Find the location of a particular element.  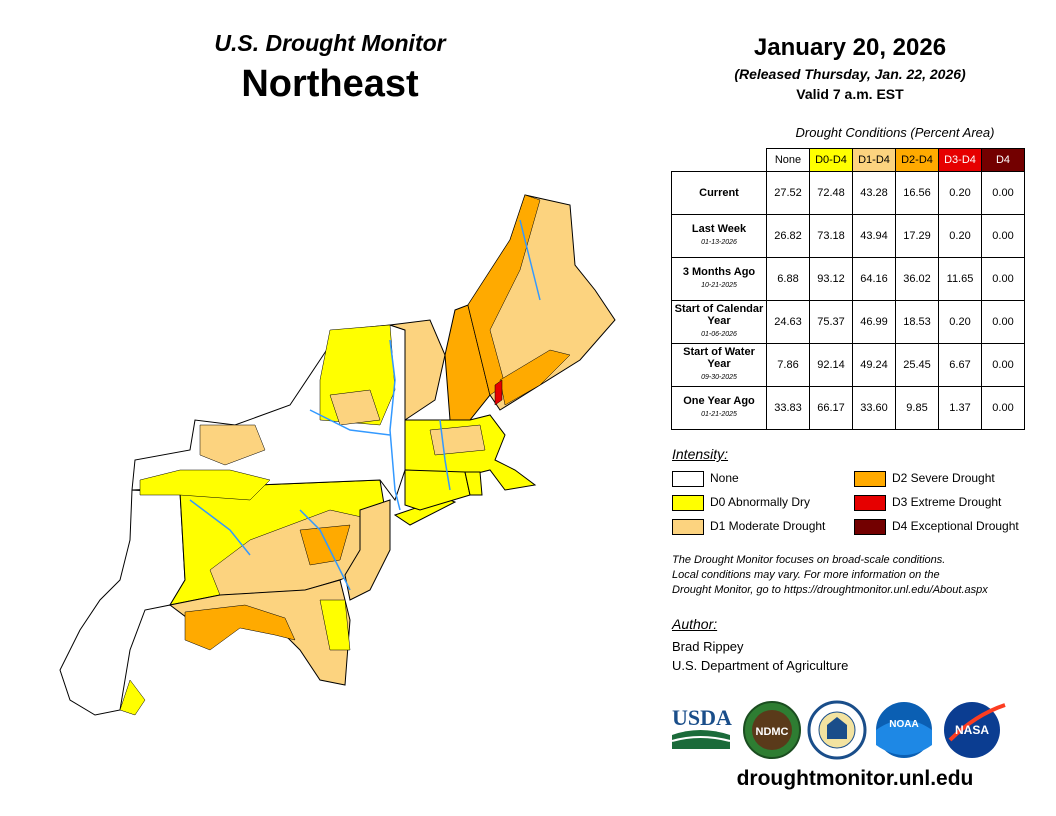

table-cell: 66.17 is located at coordinates (831, 408).